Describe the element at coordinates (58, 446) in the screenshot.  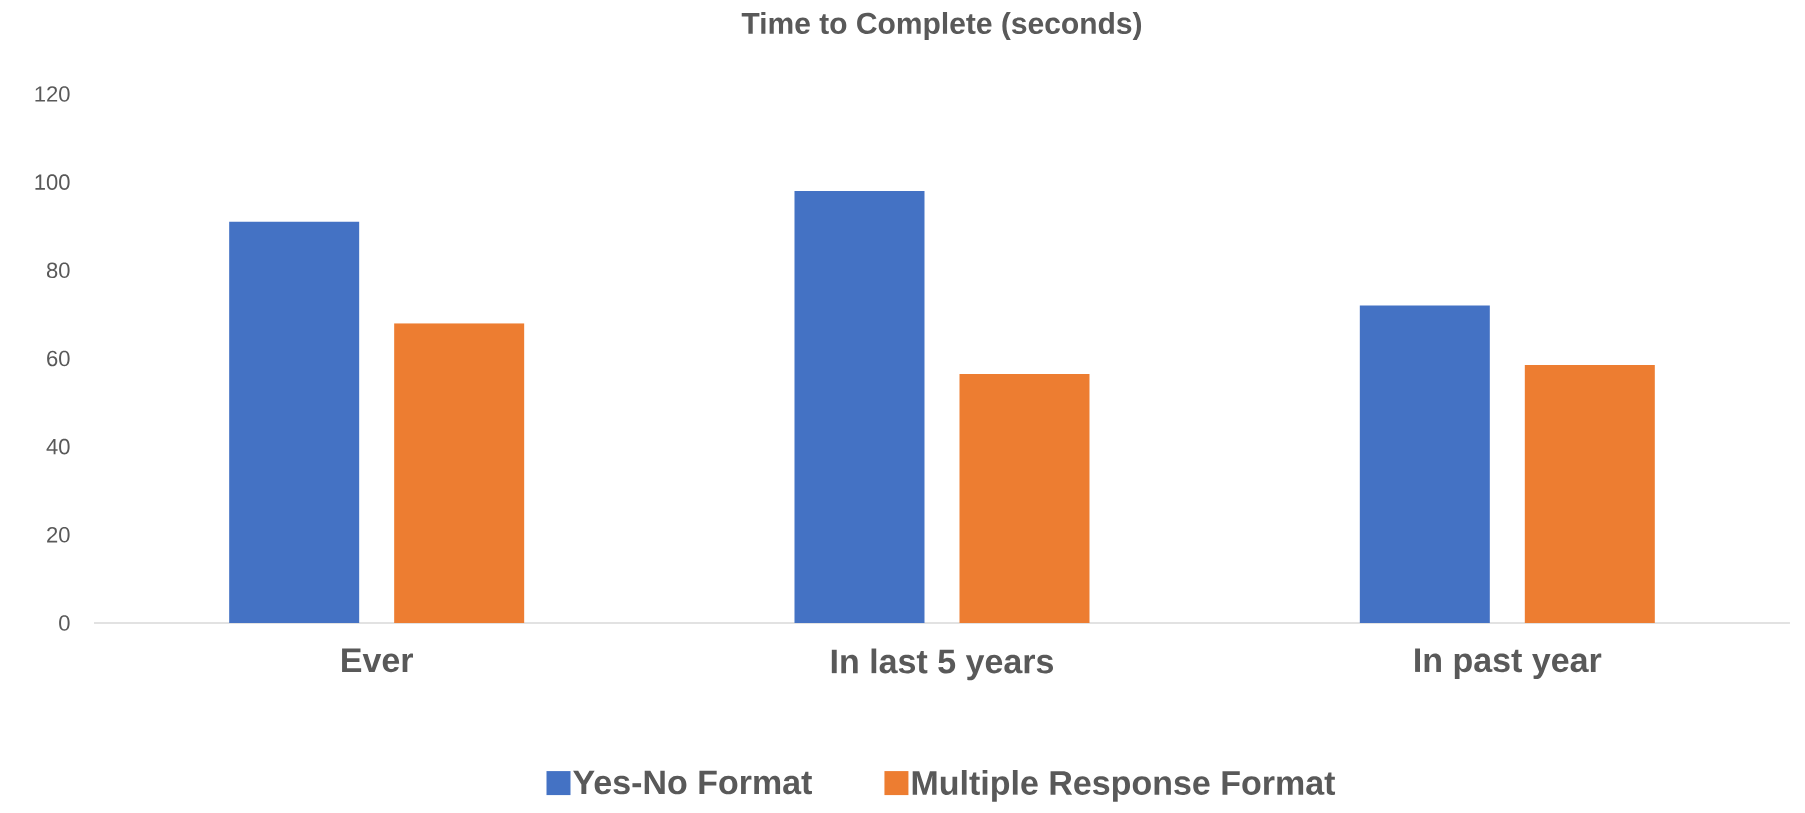
I see `y-tick-label: 40` at that location.